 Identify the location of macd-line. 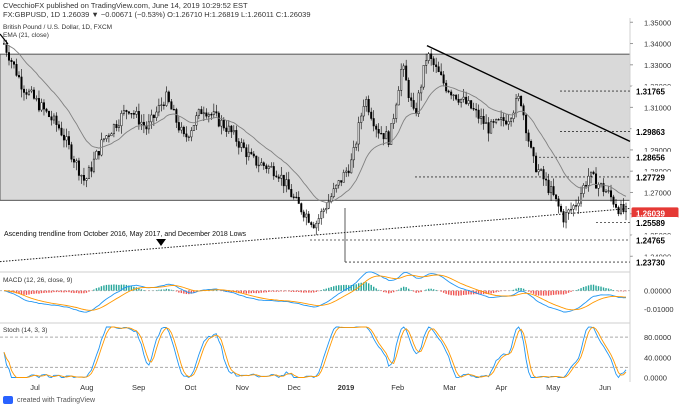
(315, 292).